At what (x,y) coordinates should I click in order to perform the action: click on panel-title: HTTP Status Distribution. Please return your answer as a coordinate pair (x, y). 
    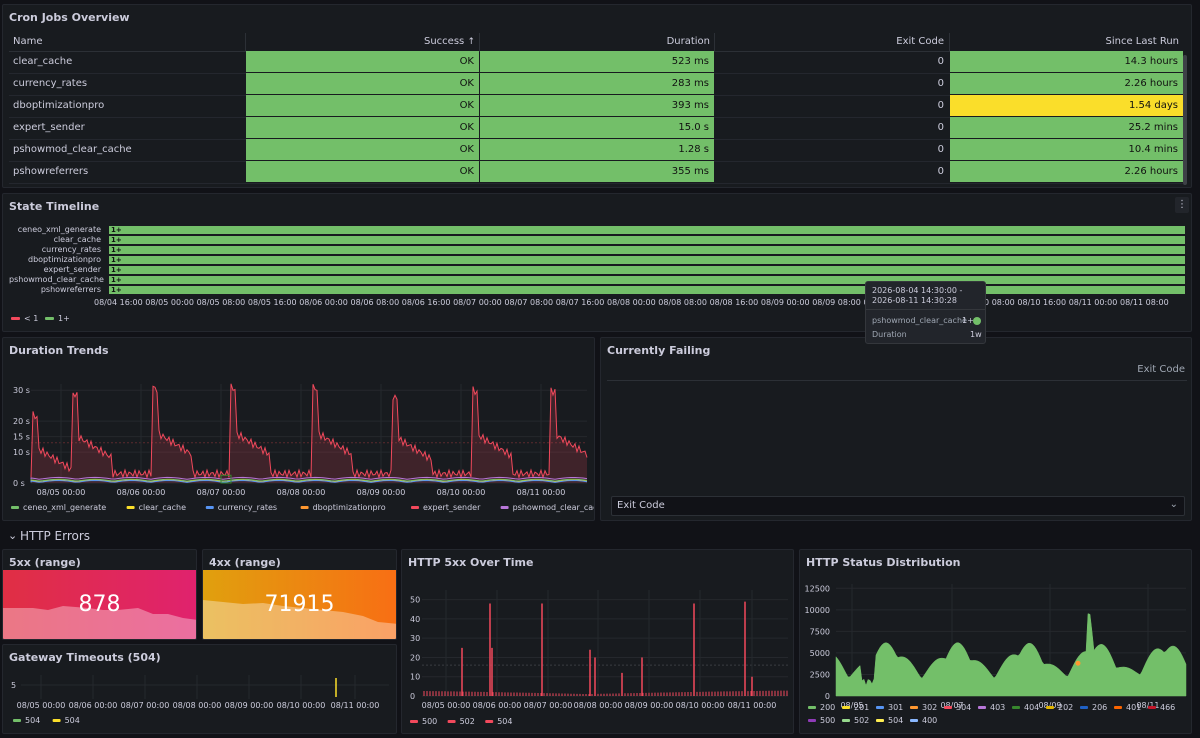
    Looking at the image, I should click on (883, 562).